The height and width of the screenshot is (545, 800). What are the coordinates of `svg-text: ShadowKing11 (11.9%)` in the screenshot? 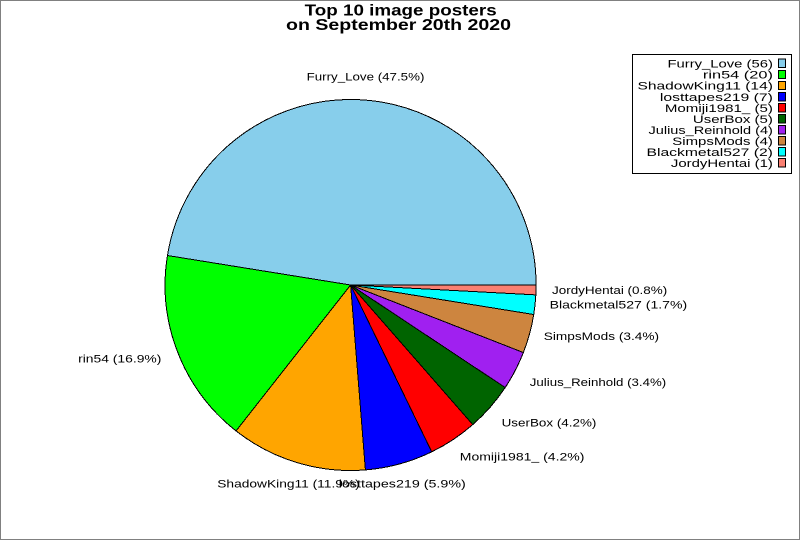 It's located at (288, 485).